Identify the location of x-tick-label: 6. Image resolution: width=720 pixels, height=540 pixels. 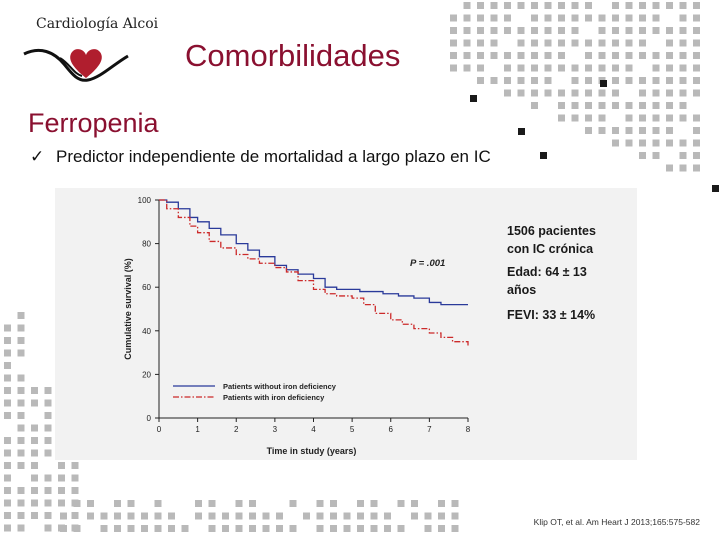
(391, 429).